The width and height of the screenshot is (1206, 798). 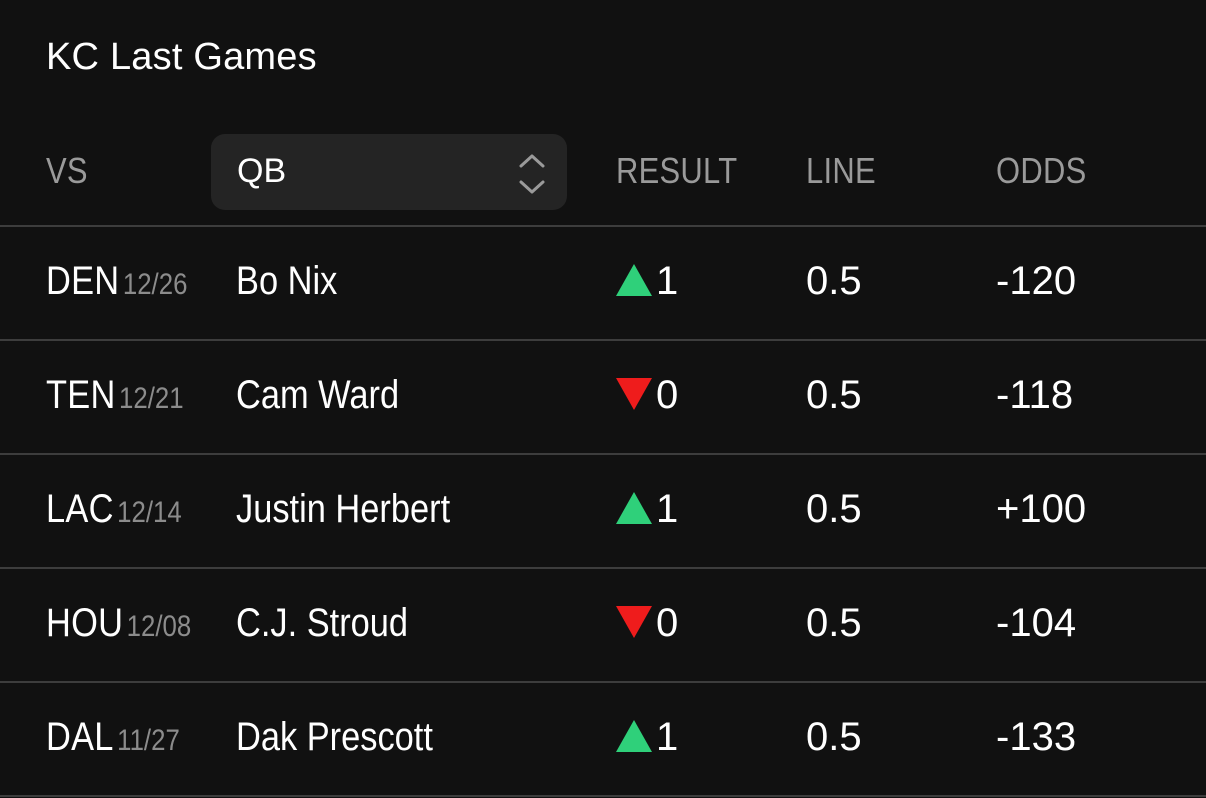 What do you see at coordinates (85, 623) in the screenshot?
I see `opponent-team: HOU` at bounding box center [85, 623].